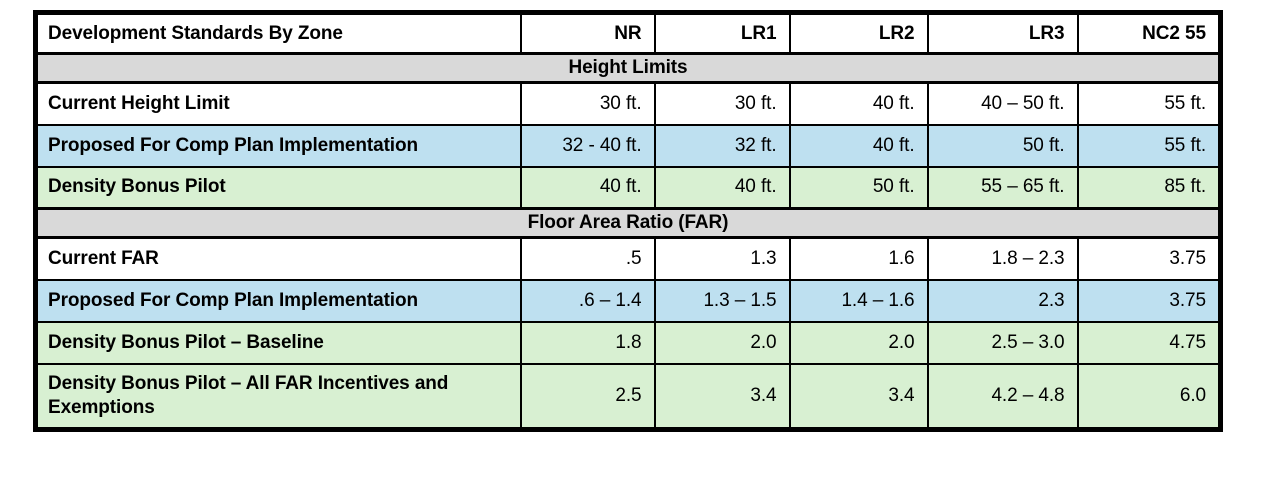 The width and height of the screenshot is (1263, 485). I want to click on value-cell-lr2: 3.4, so click(858, 396).